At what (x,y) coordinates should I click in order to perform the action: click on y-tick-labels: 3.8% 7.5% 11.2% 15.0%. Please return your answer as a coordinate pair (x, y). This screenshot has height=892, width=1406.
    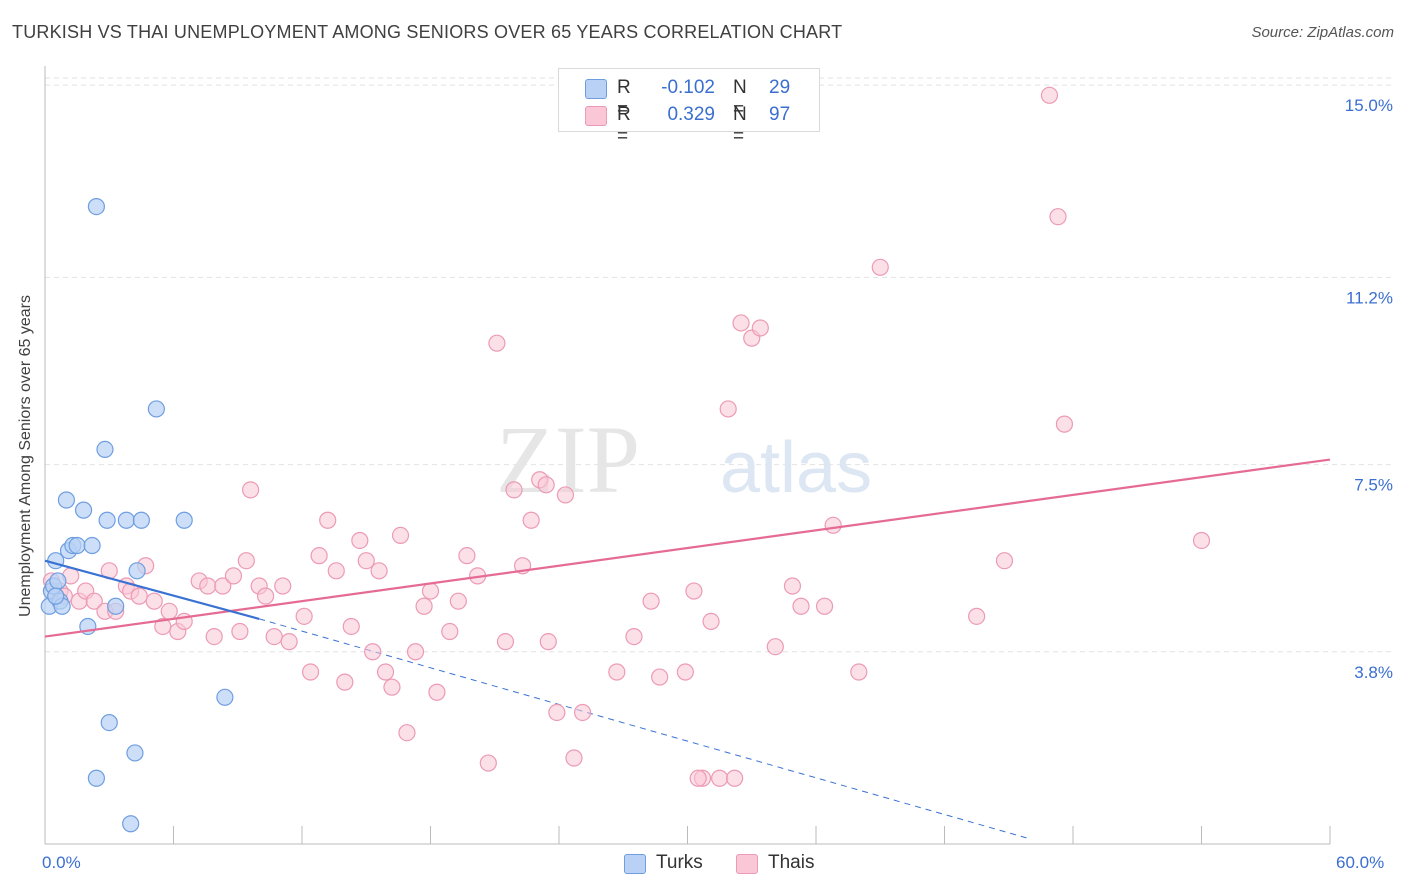
    Looking at the image, I should click on (1369, 389).